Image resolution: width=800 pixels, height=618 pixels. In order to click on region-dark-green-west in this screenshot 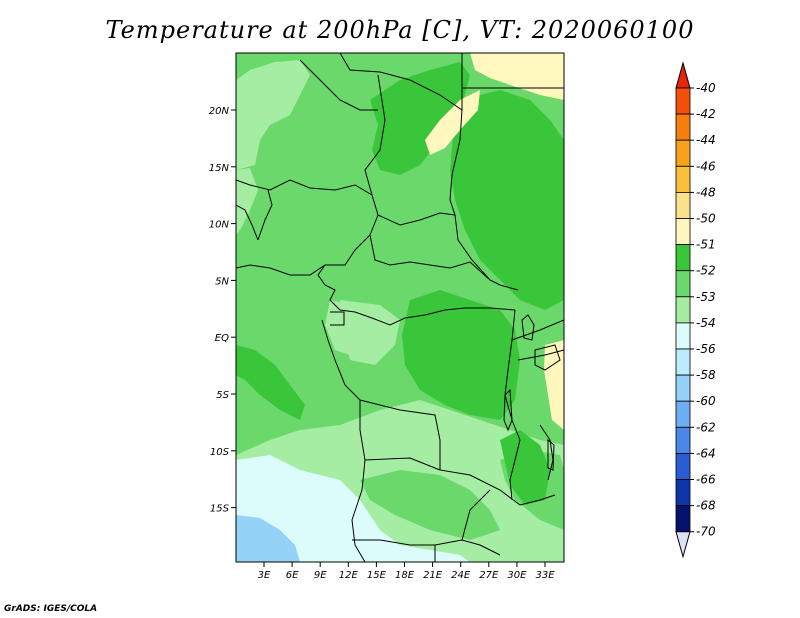, I will do `click(270, 382)`.